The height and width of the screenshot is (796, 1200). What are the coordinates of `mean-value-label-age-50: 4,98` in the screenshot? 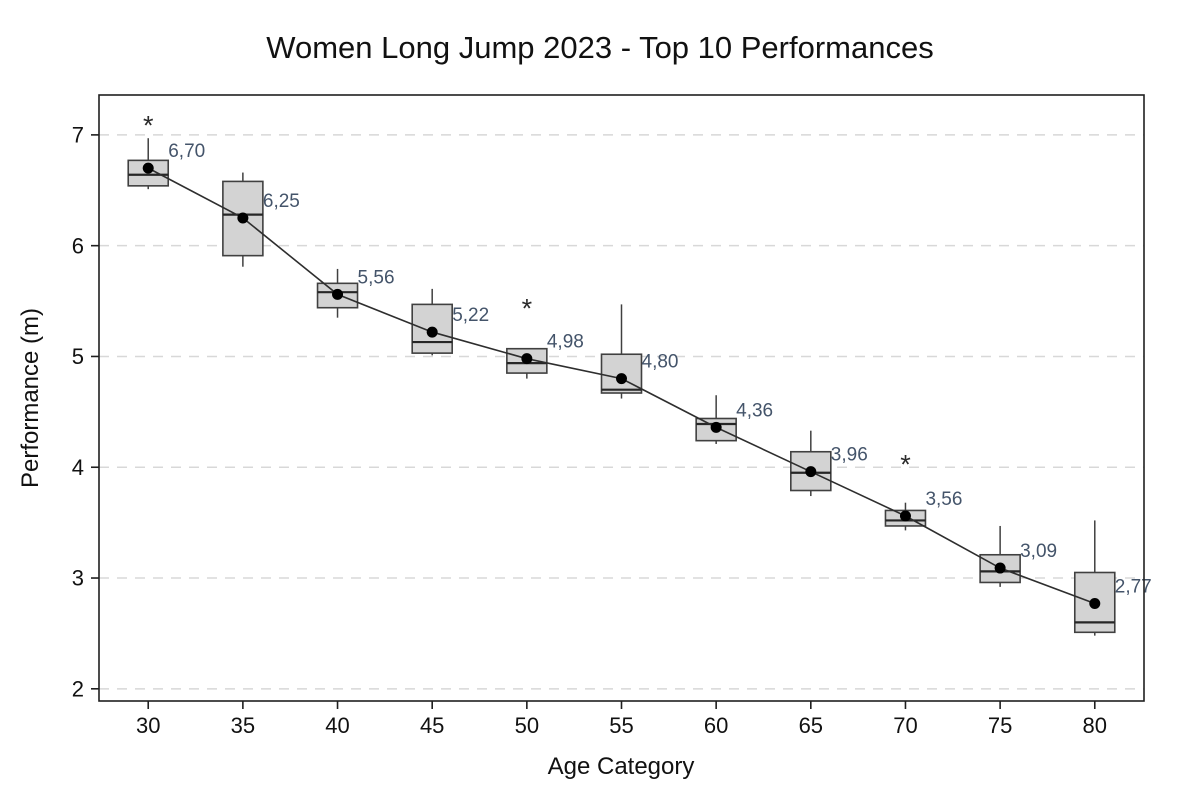 It's located at (565, 342).